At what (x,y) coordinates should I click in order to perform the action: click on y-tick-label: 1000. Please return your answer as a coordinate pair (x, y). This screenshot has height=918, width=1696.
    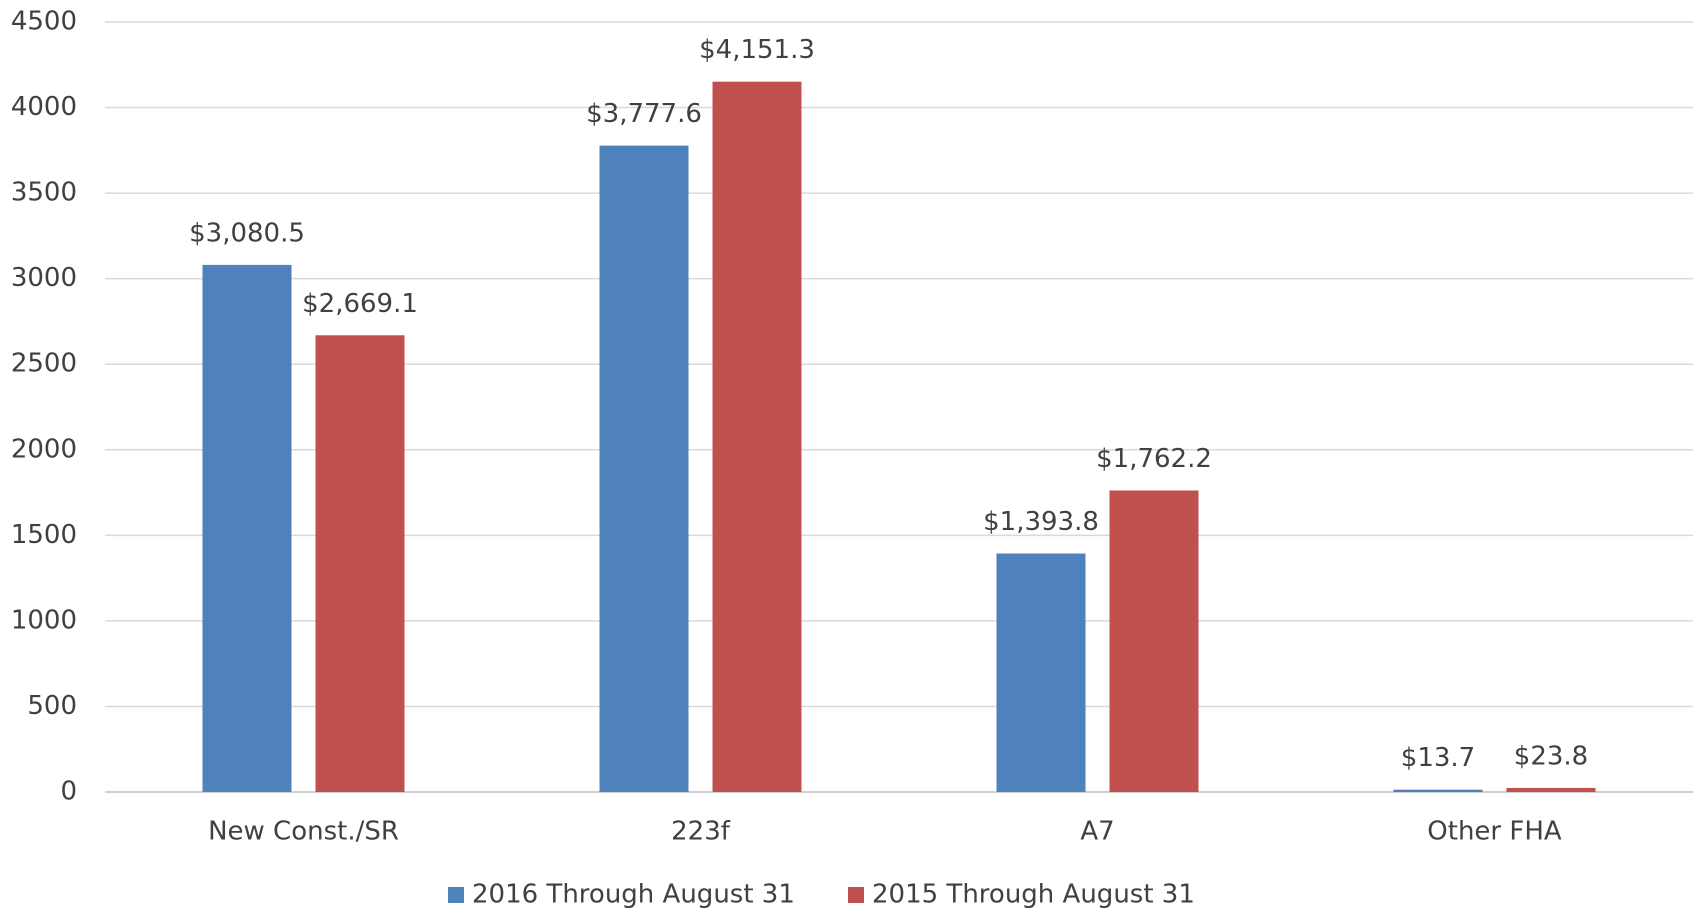
    Looking at the image, I should click on (44, 620).